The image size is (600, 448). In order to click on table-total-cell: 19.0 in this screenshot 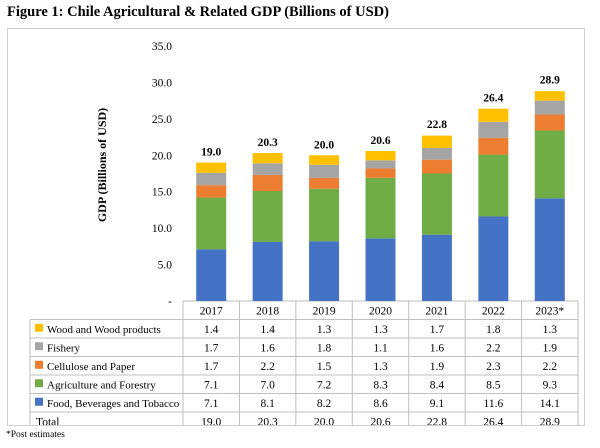, I will do `click(211, 420)`.